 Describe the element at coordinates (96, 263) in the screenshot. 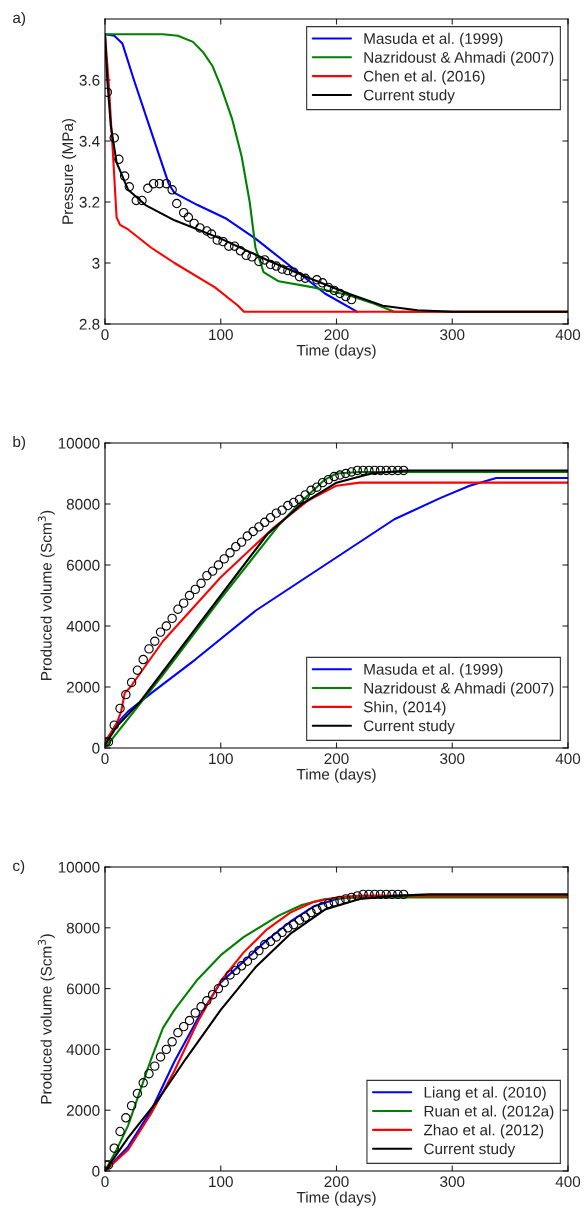

I see `y-tick-label: 3` at that location.